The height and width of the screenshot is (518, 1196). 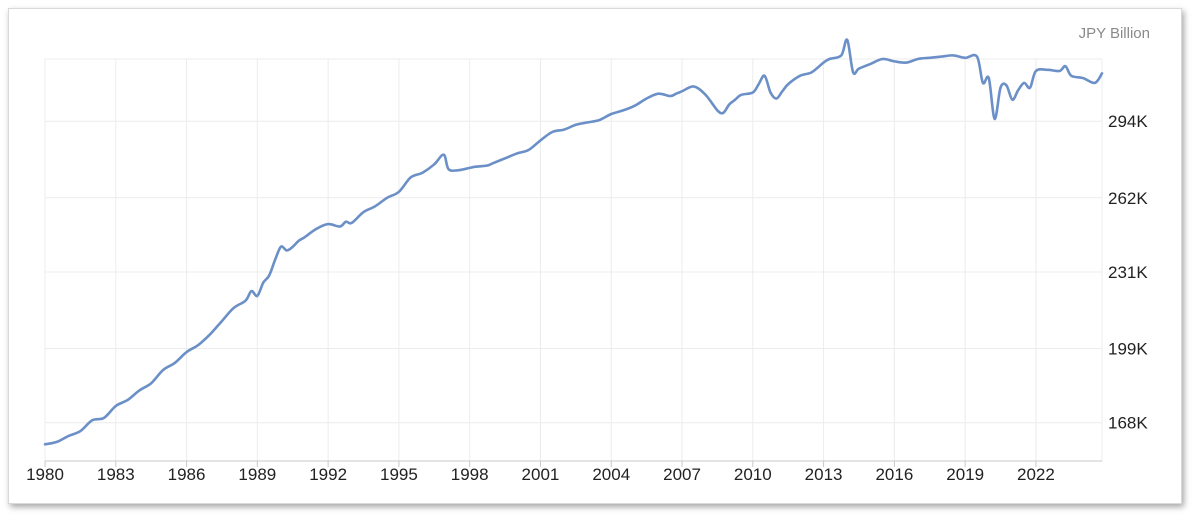 I want to click on y-tick-label: 168K, so click(x=1128, y=423).